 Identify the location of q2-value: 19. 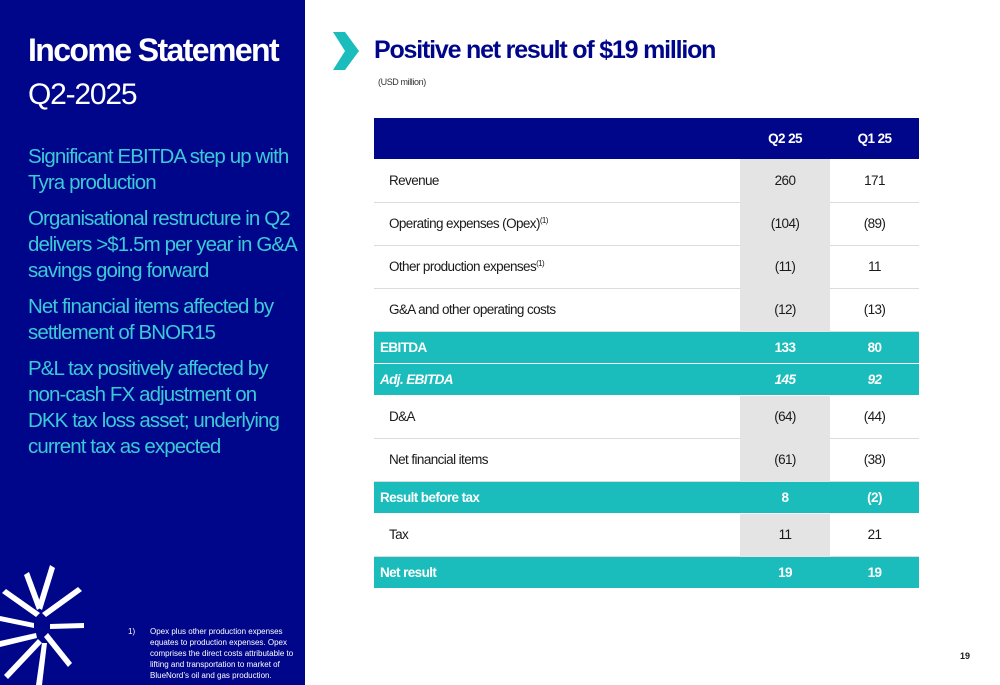
(785, 572).